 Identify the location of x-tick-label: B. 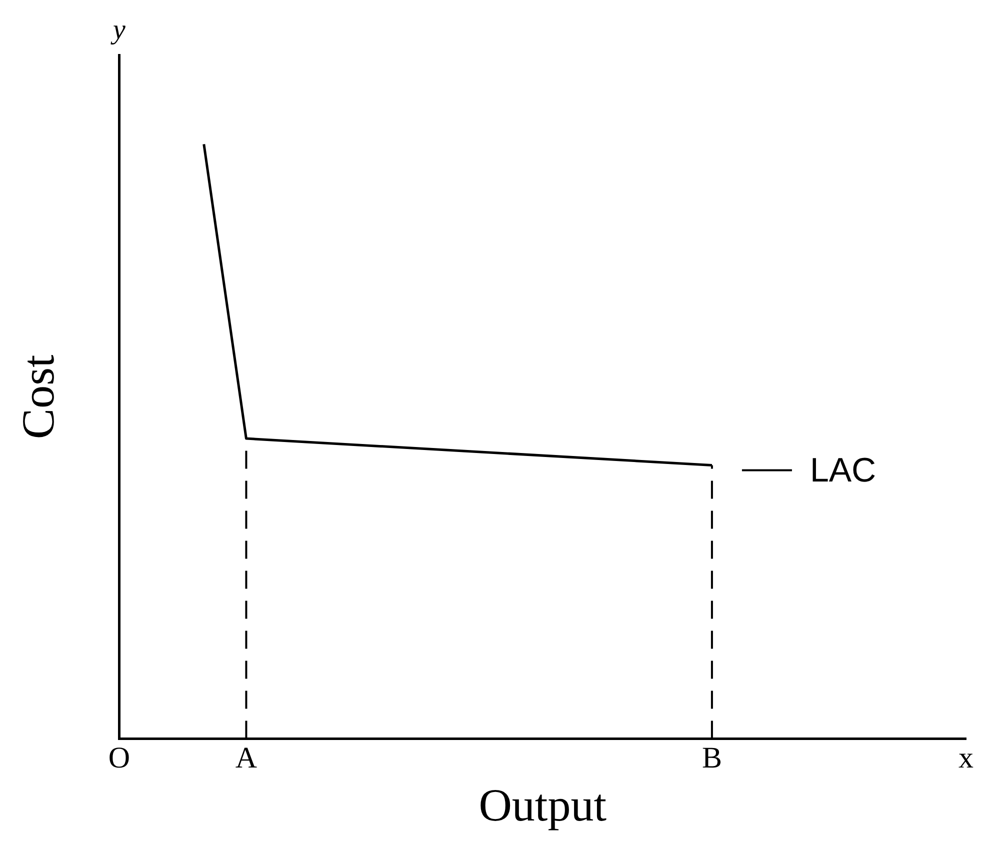
(712, 758).